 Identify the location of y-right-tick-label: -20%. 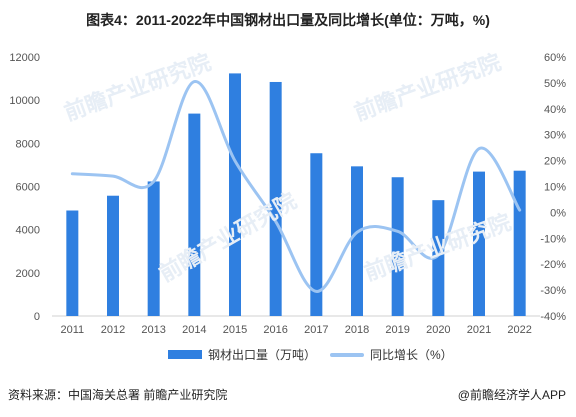
(553, 265).